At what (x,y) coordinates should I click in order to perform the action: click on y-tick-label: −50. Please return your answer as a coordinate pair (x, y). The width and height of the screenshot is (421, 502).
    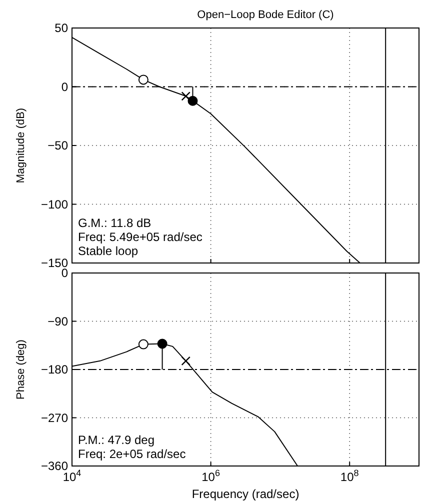
    Looking at the image, I should click on (58, 145).